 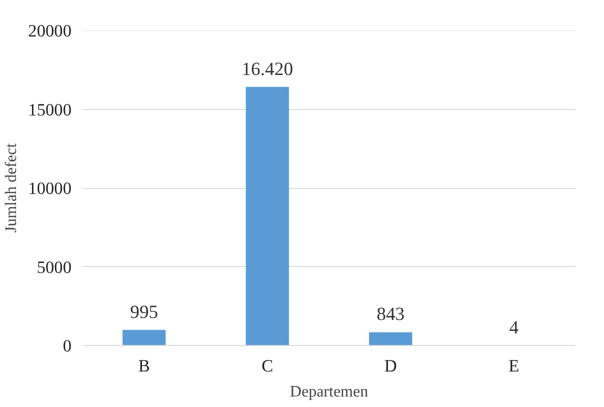 I want to click on data-label: 843, so click(x=390, y=315).